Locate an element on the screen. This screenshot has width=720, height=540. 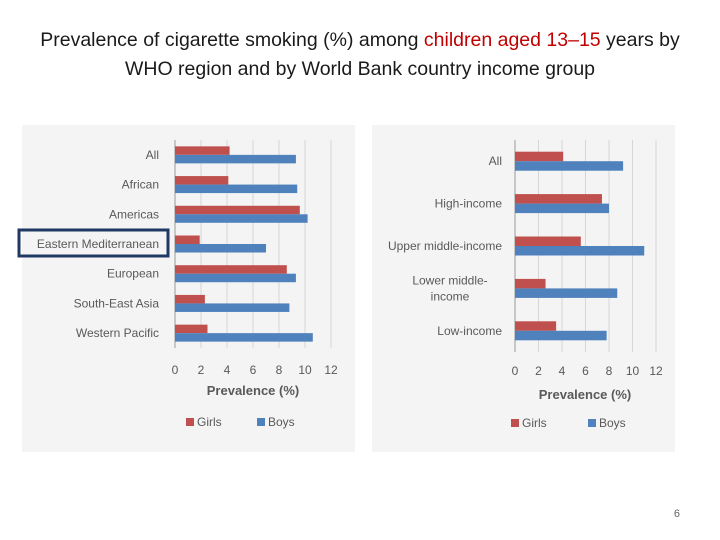
income-x-tick-4: 4 is located at coordinates (562, 371).